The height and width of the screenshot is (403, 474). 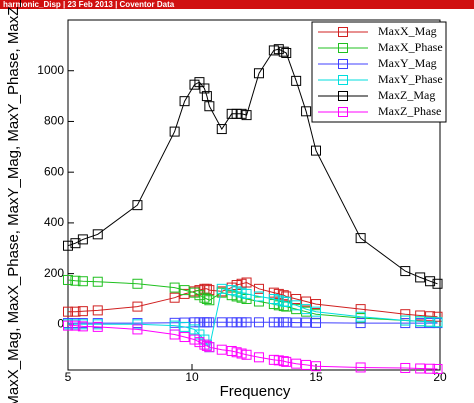 What do you see at coordinates (54, 121) in the screenshot?
I see `y-tick-label: 800` at bounding box center [54, 121].